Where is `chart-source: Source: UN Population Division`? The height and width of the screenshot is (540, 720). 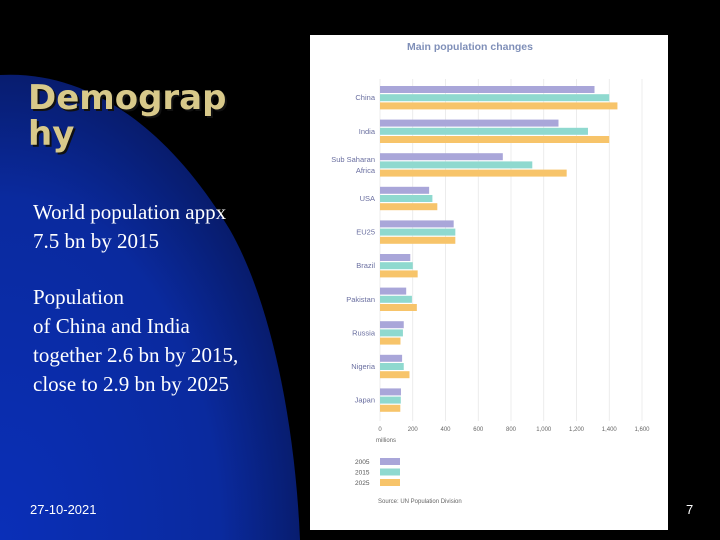
chart-source: Source: UN Population Division is located at coordinates (420, 502).